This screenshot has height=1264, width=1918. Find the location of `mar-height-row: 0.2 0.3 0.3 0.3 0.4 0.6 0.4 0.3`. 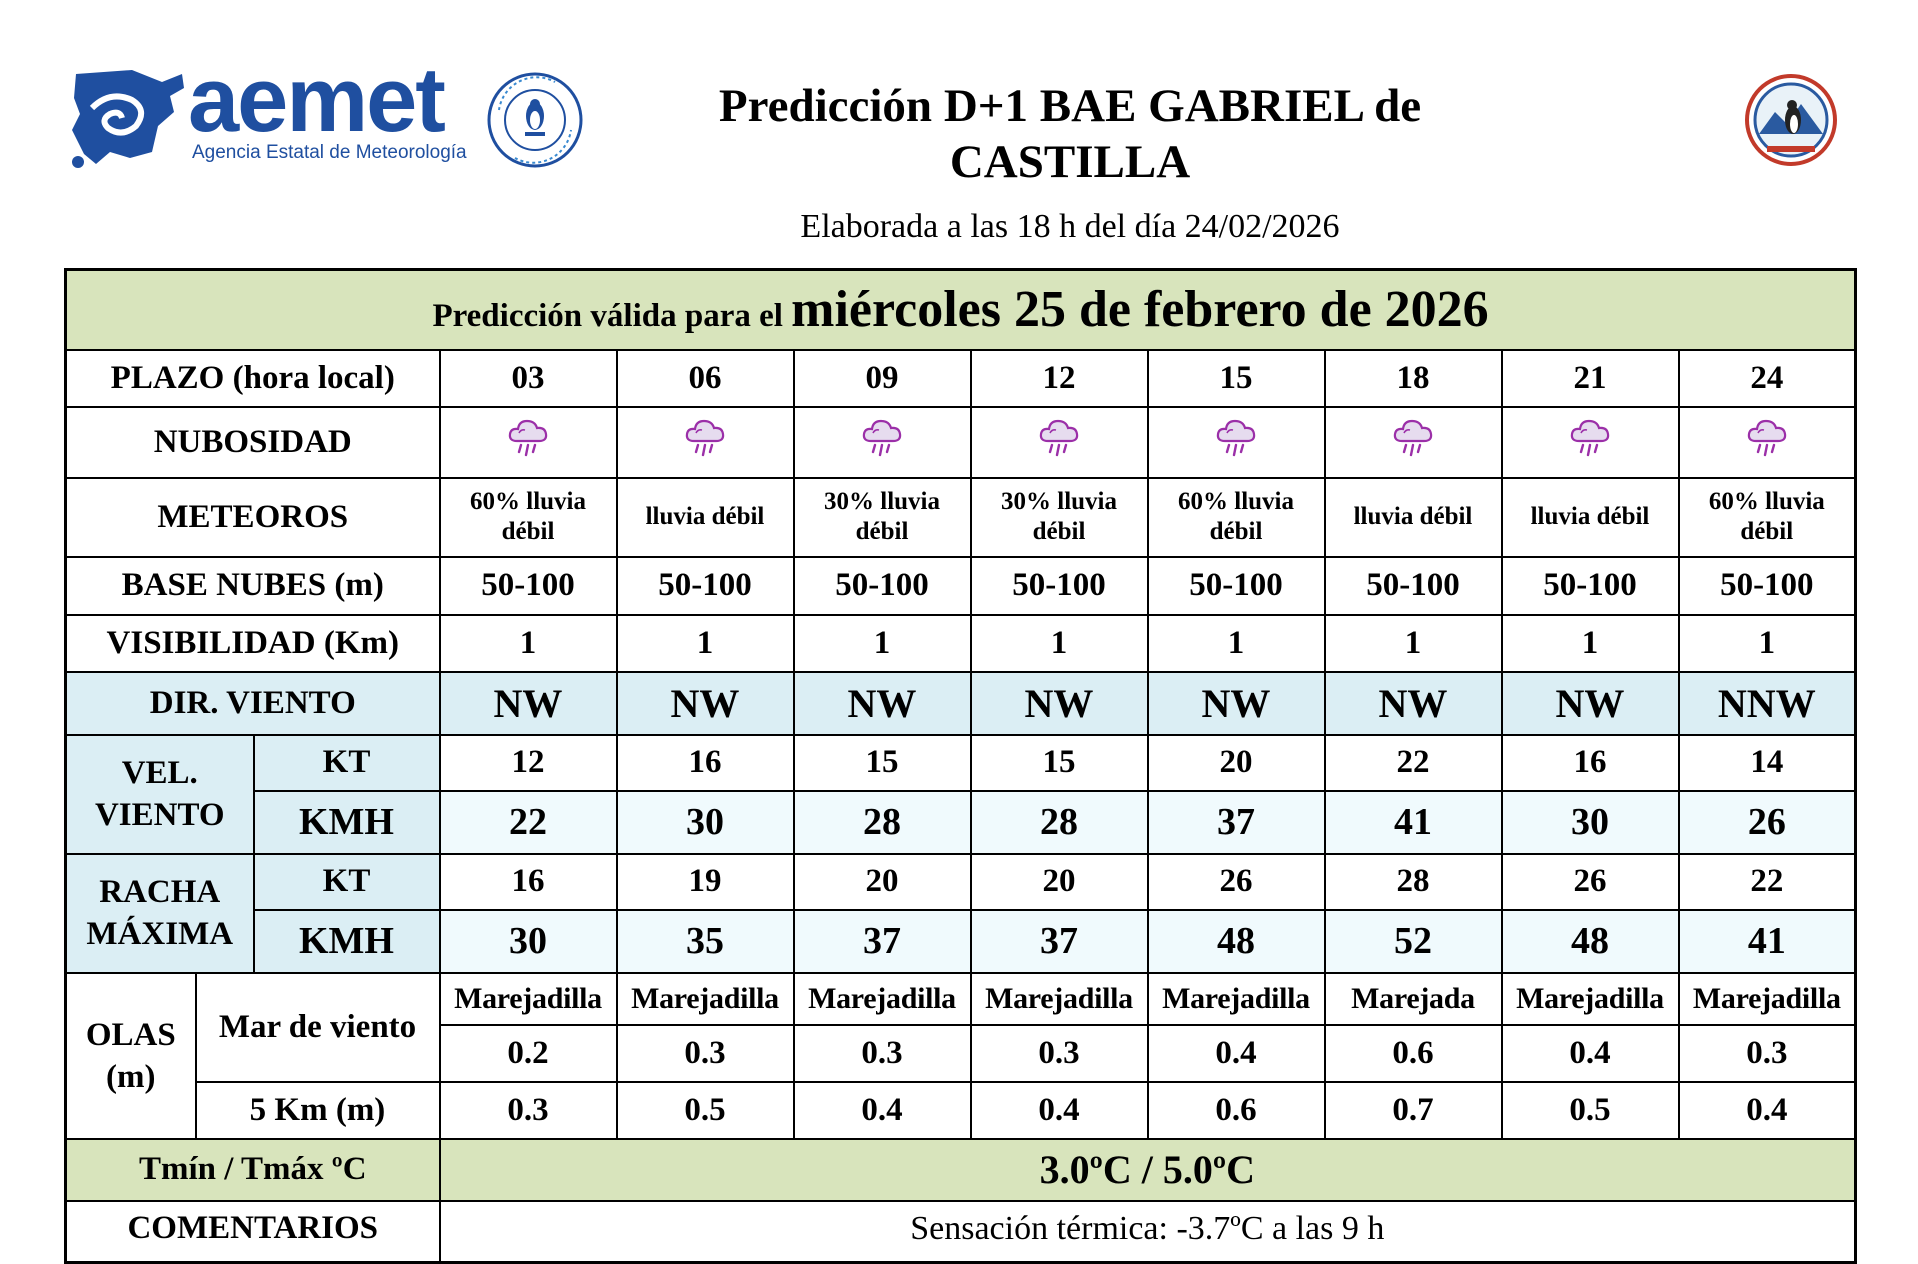

mar-height-row: 0.2 0.3 0.3 0.3 0.4 0.6 0.4 0.3 is located at coordinates (961, 1053).